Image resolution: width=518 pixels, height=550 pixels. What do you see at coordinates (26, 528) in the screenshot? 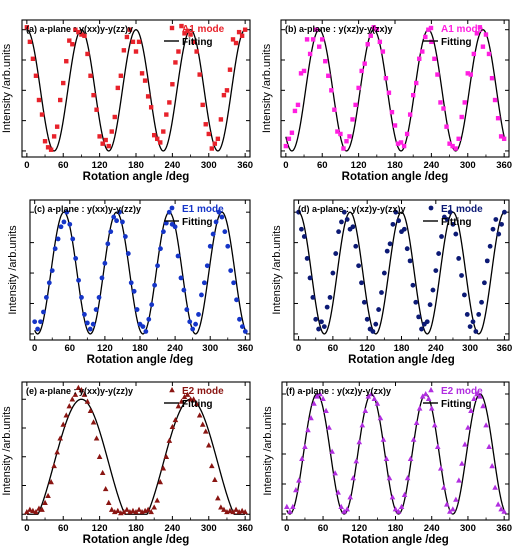
I see `x-tick-label: 0` at bounding box center [26, 528].